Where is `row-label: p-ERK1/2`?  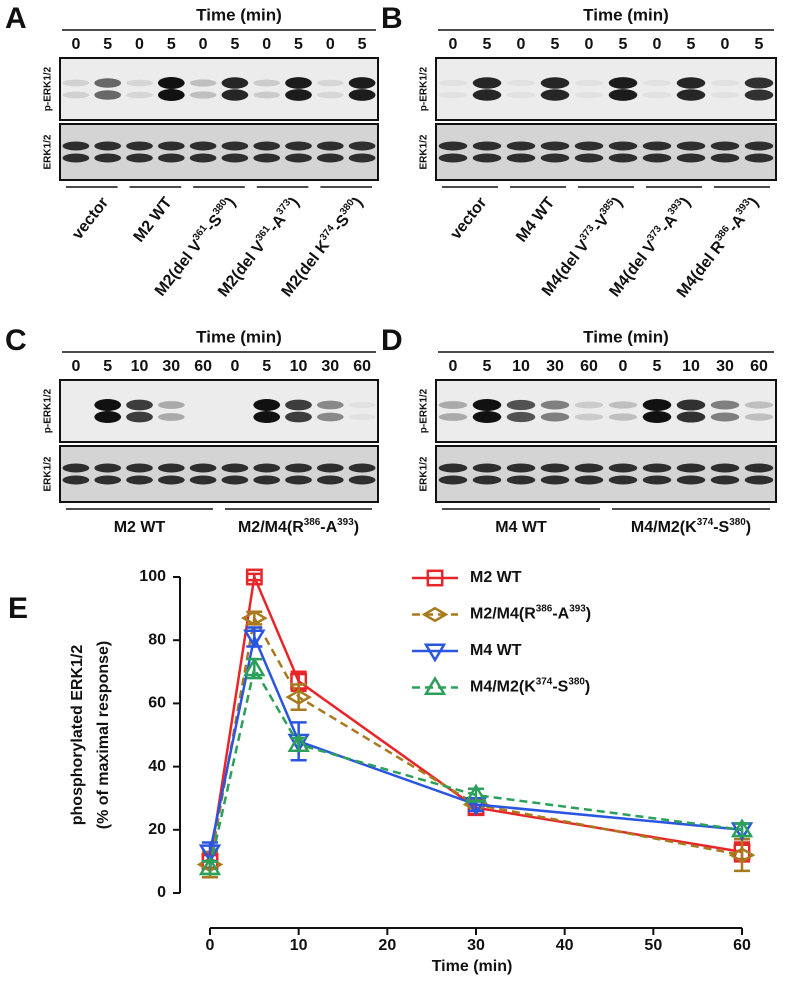
row-label: p-ERK1/2 is located at coordinates (48, 88).